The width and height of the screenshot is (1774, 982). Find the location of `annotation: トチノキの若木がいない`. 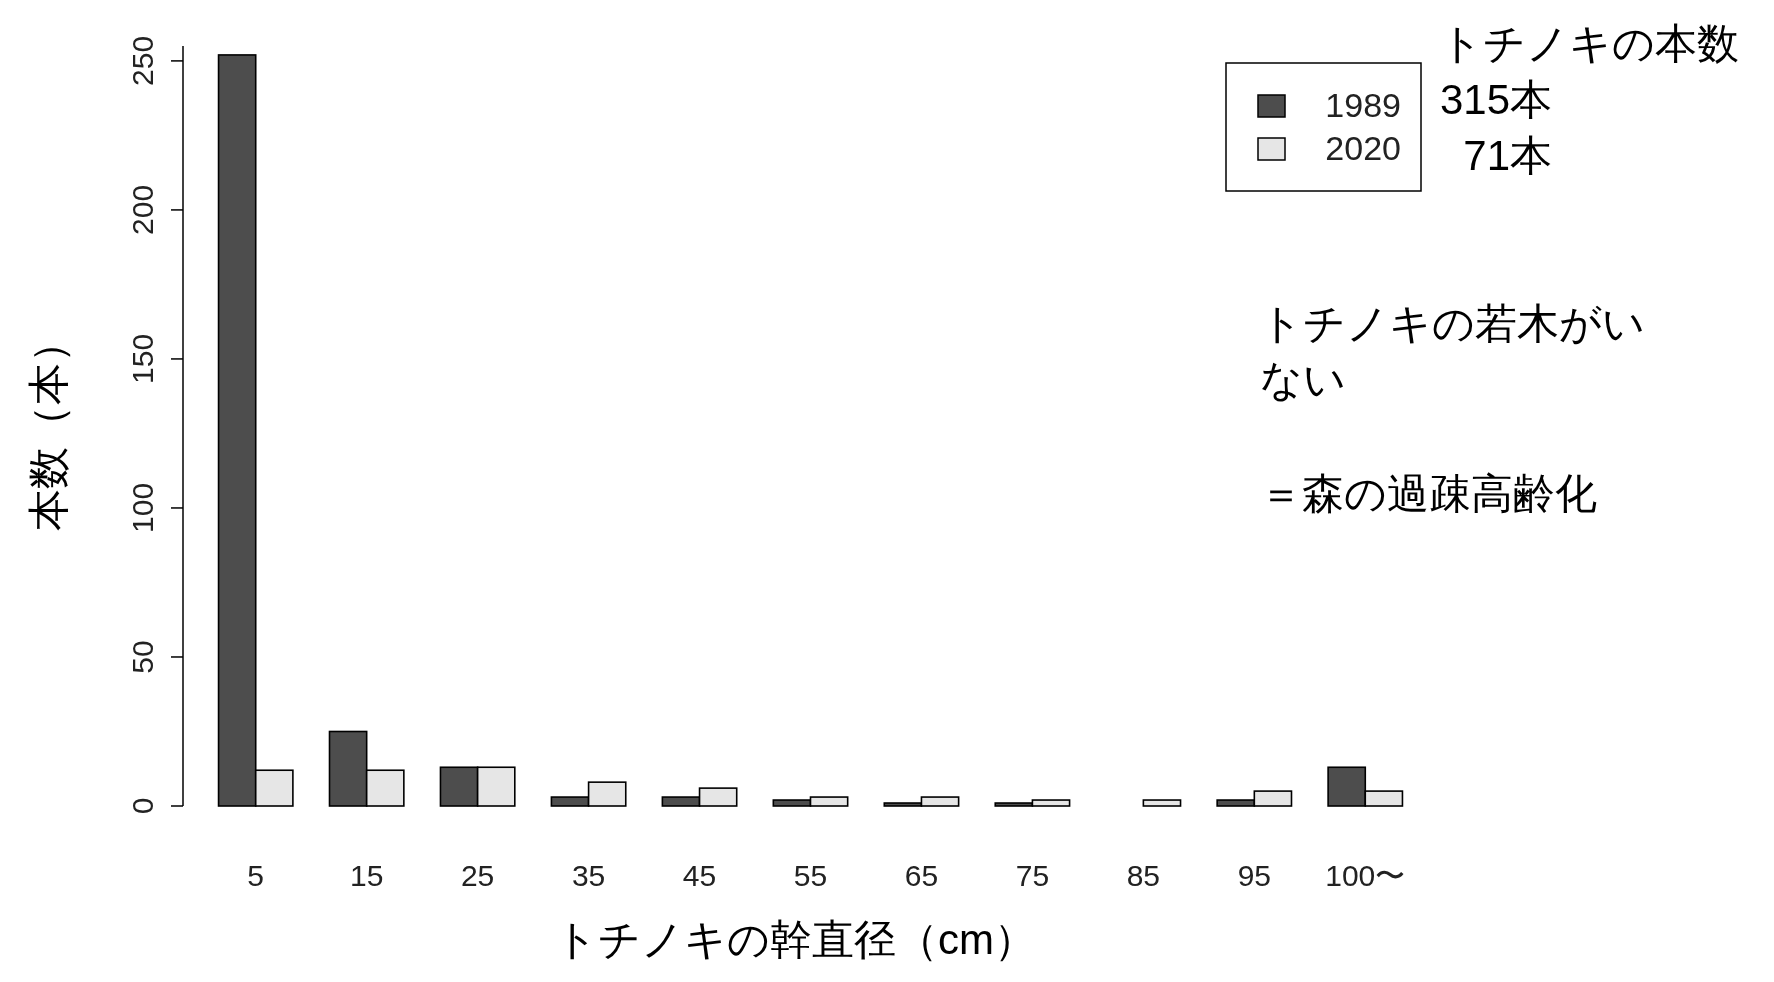

annotation: トチノキの若木がいない is located at coordinates (1452, 351).